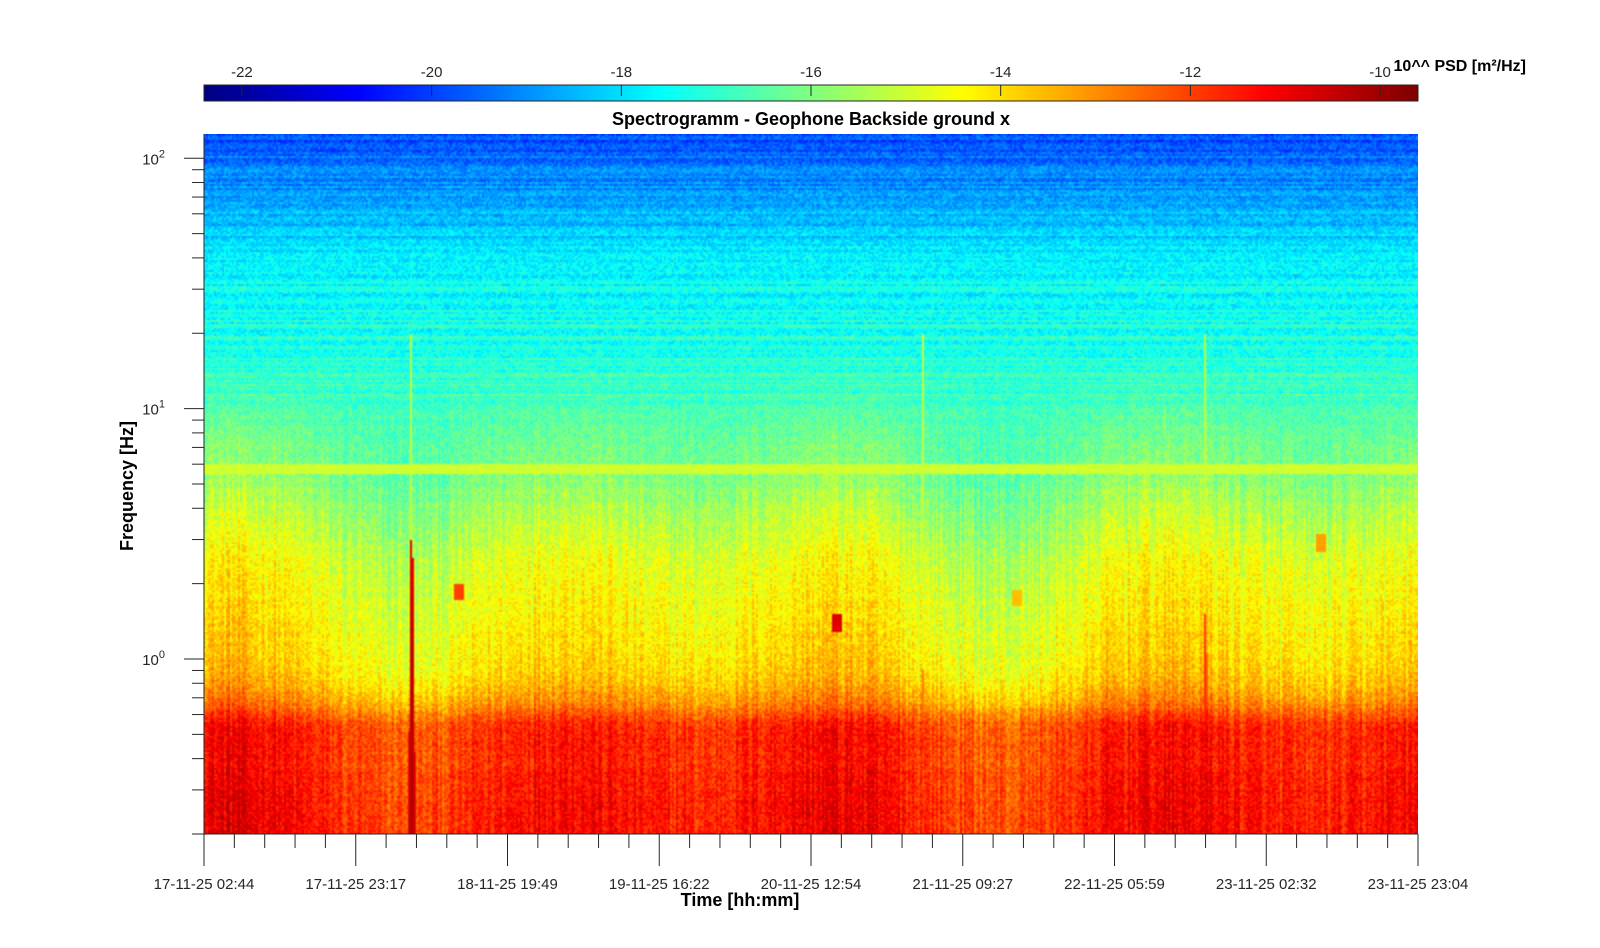 This screenshot has width=1600, height=948. What do you see at coordinates (1460, 66) in the screenshot?
I see `colorbar-label: 10^^ PSD [m²/Hz]` at bounding box center [1460, 66].